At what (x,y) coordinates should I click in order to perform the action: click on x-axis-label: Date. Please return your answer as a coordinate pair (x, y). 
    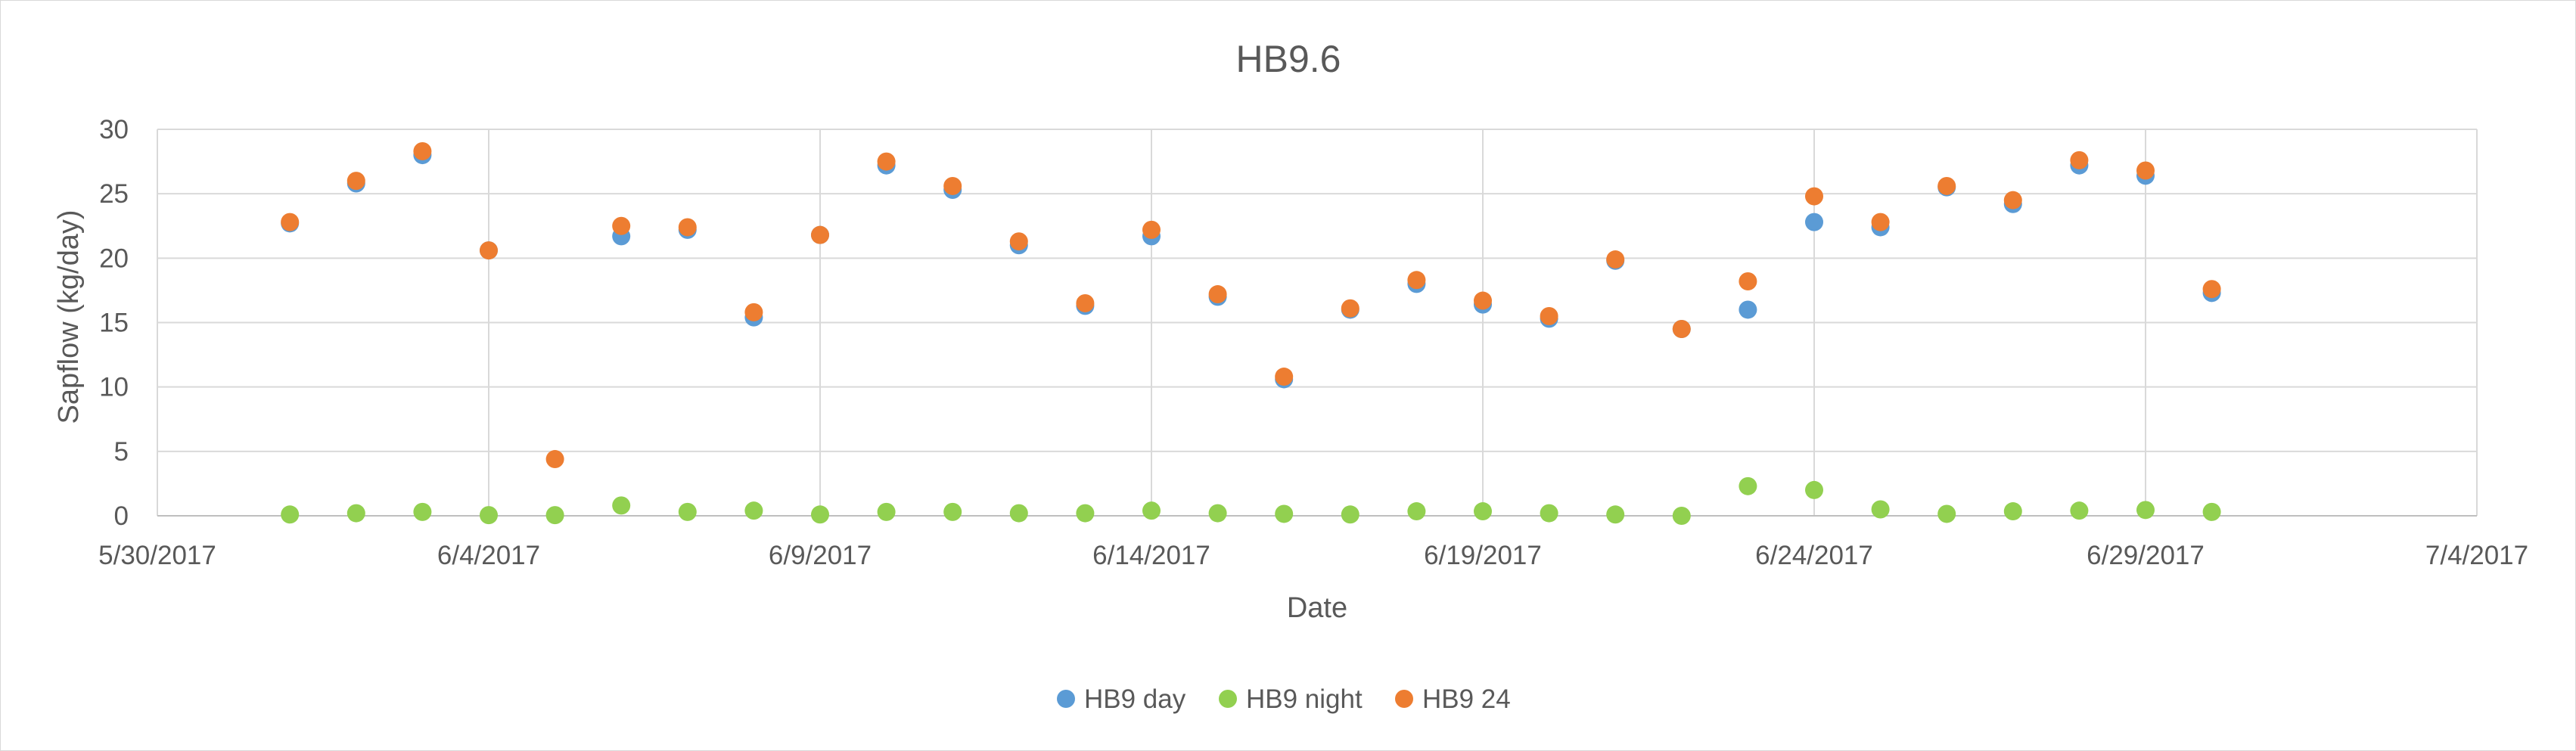
    Looking at the image, I should click on (1317, 608).